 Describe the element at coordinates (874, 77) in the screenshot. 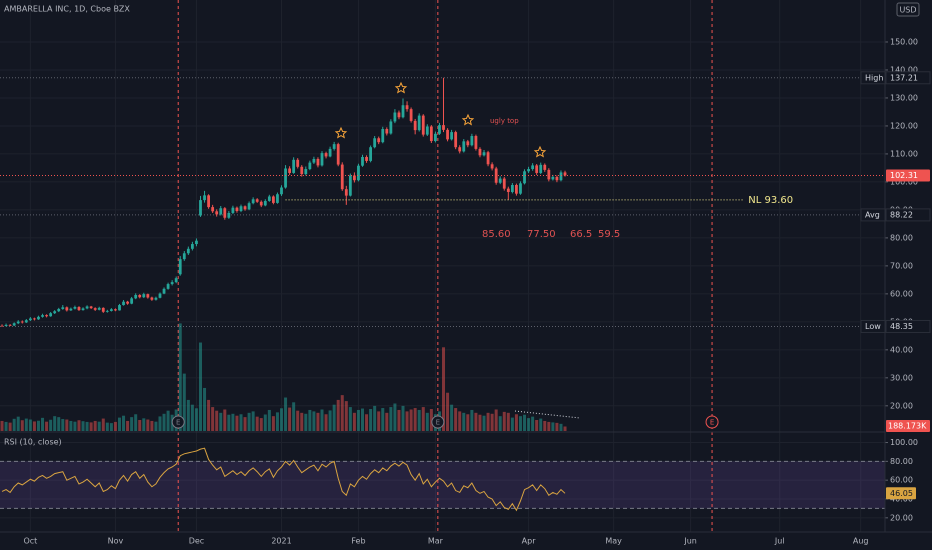

I see `stat-name: High` at that location.